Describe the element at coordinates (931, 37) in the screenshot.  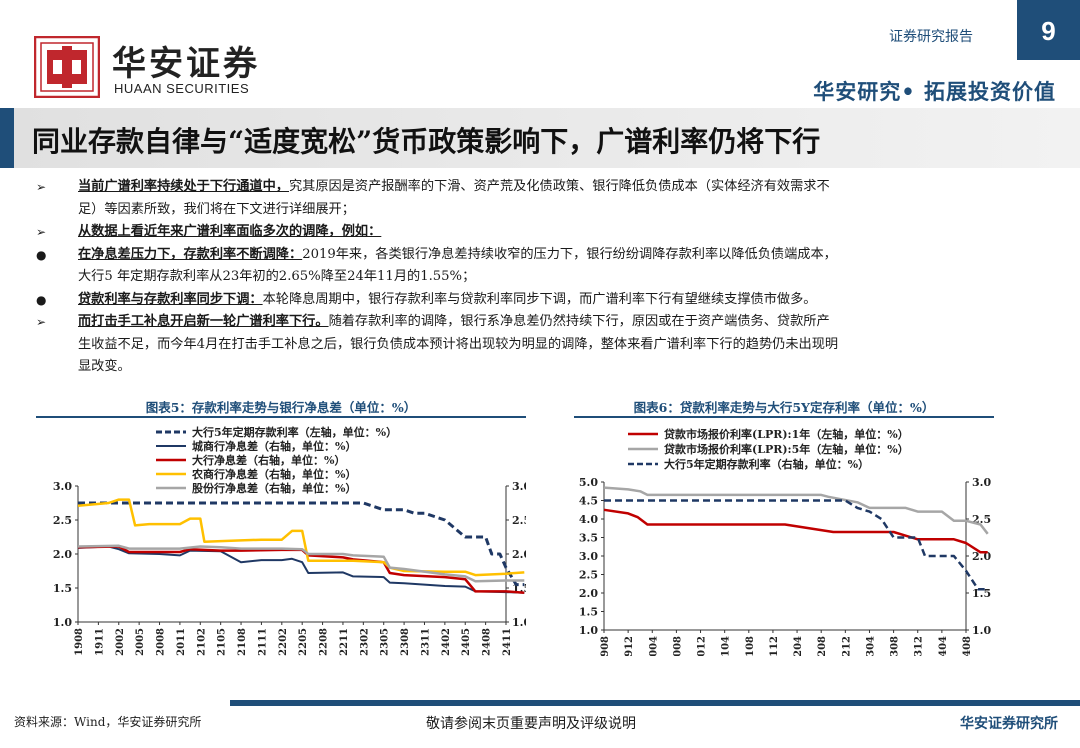
I see `report-type-label: 证券研究报告` at that location.